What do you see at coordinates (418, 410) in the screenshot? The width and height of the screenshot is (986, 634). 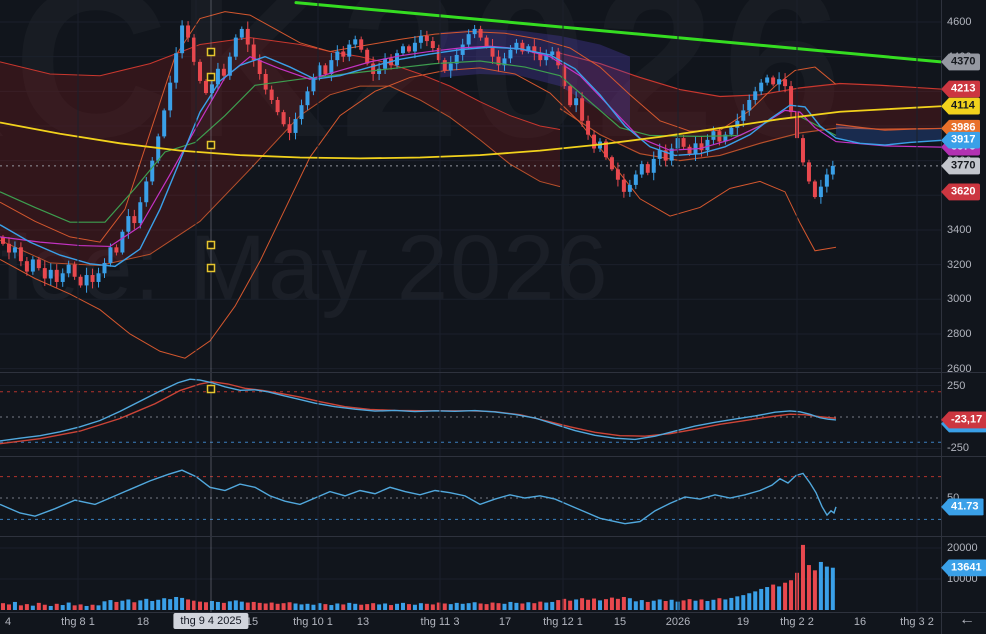 I see `osc-main-line` at bounding box center [418, 410].